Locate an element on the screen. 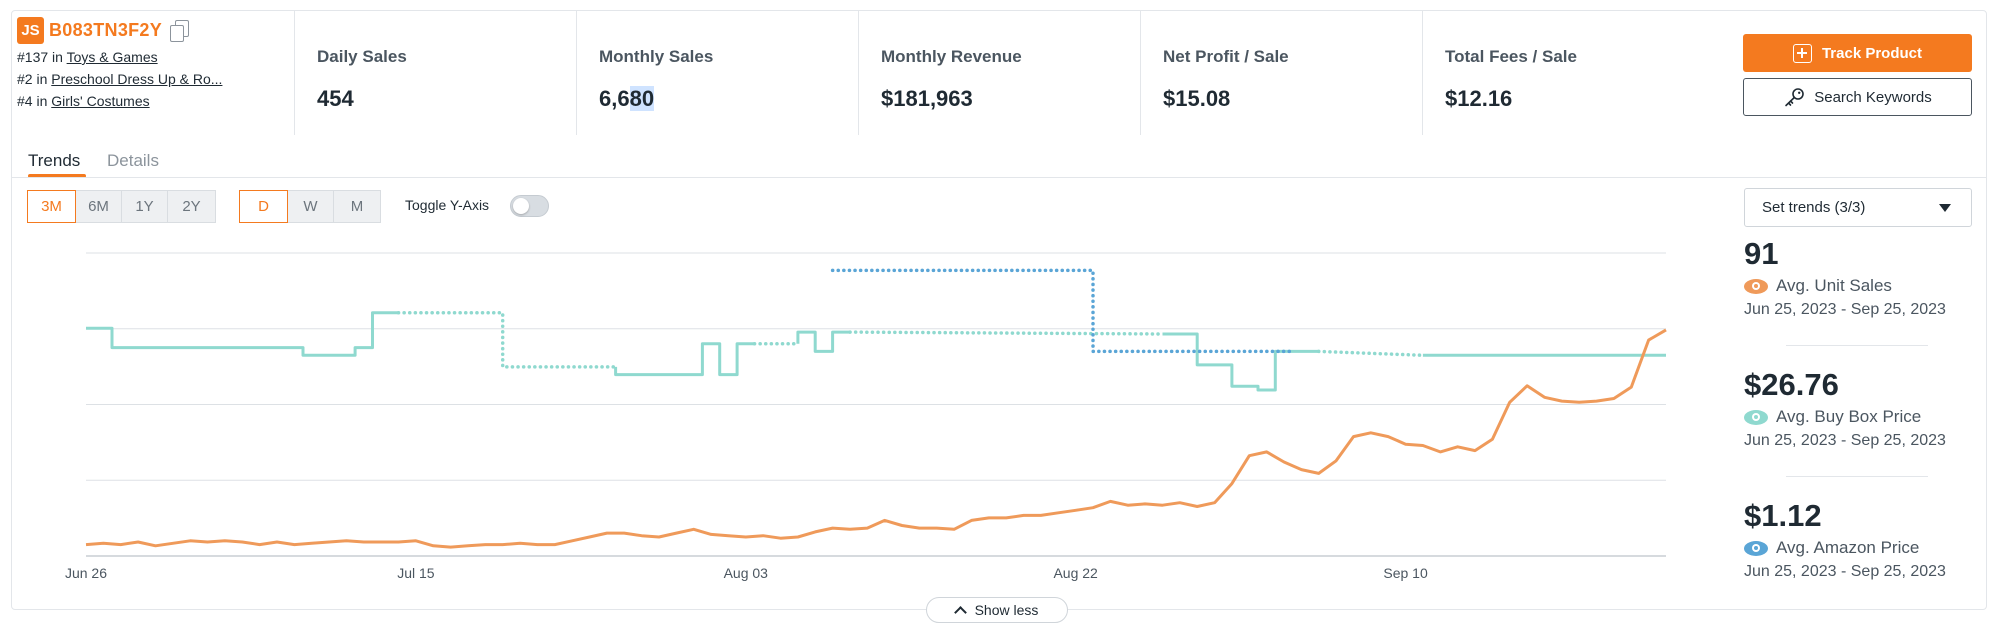 This screenshot has width=1999, height=628. interval-w-button: W is located at coordinates (310, 206).